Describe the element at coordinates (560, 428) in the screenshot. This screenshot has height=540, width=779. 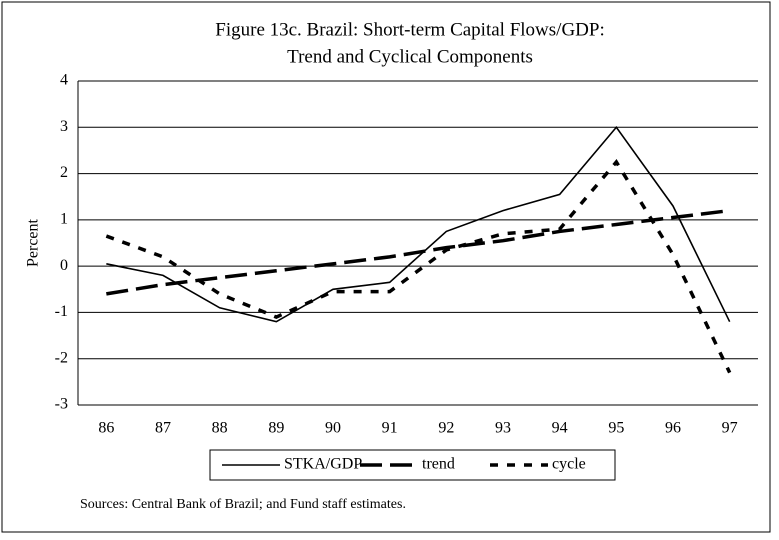
I see `x-tick-label: 94` at that location.